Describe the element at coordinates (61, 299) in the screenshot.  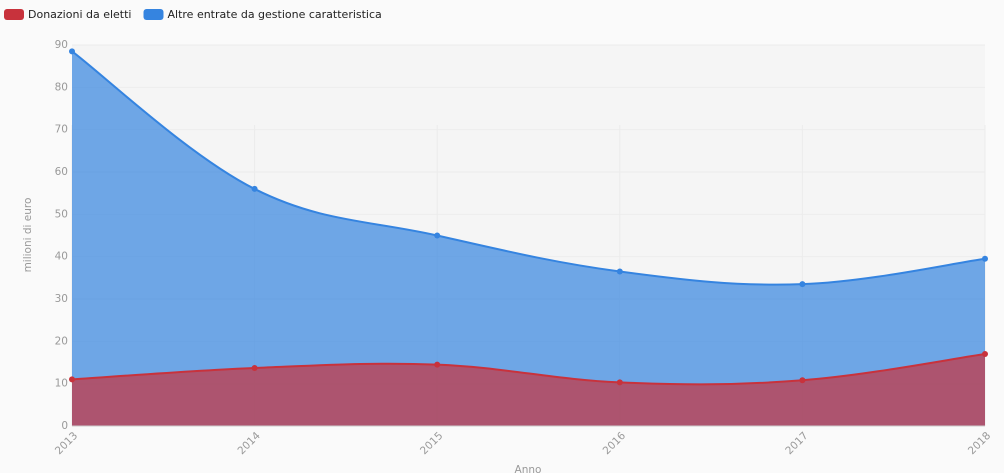
I see `y-tick-label: 30` at that location.